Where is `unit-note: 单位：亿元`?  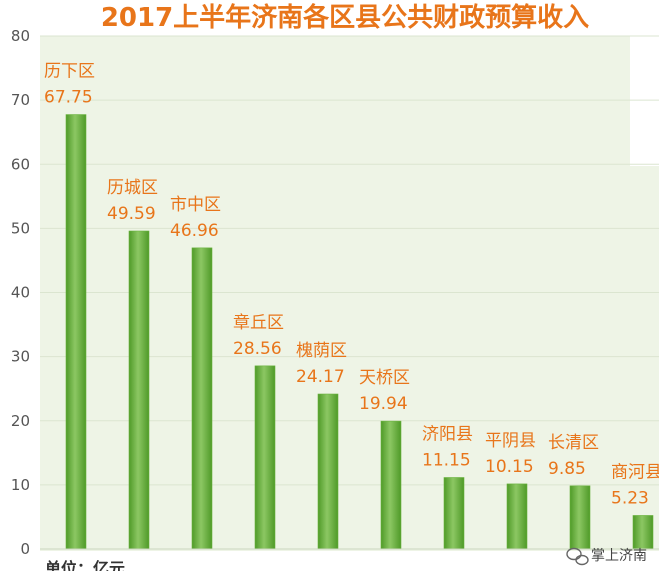
unit-note: 单位：亿元 is located at coordinates (85, 565).